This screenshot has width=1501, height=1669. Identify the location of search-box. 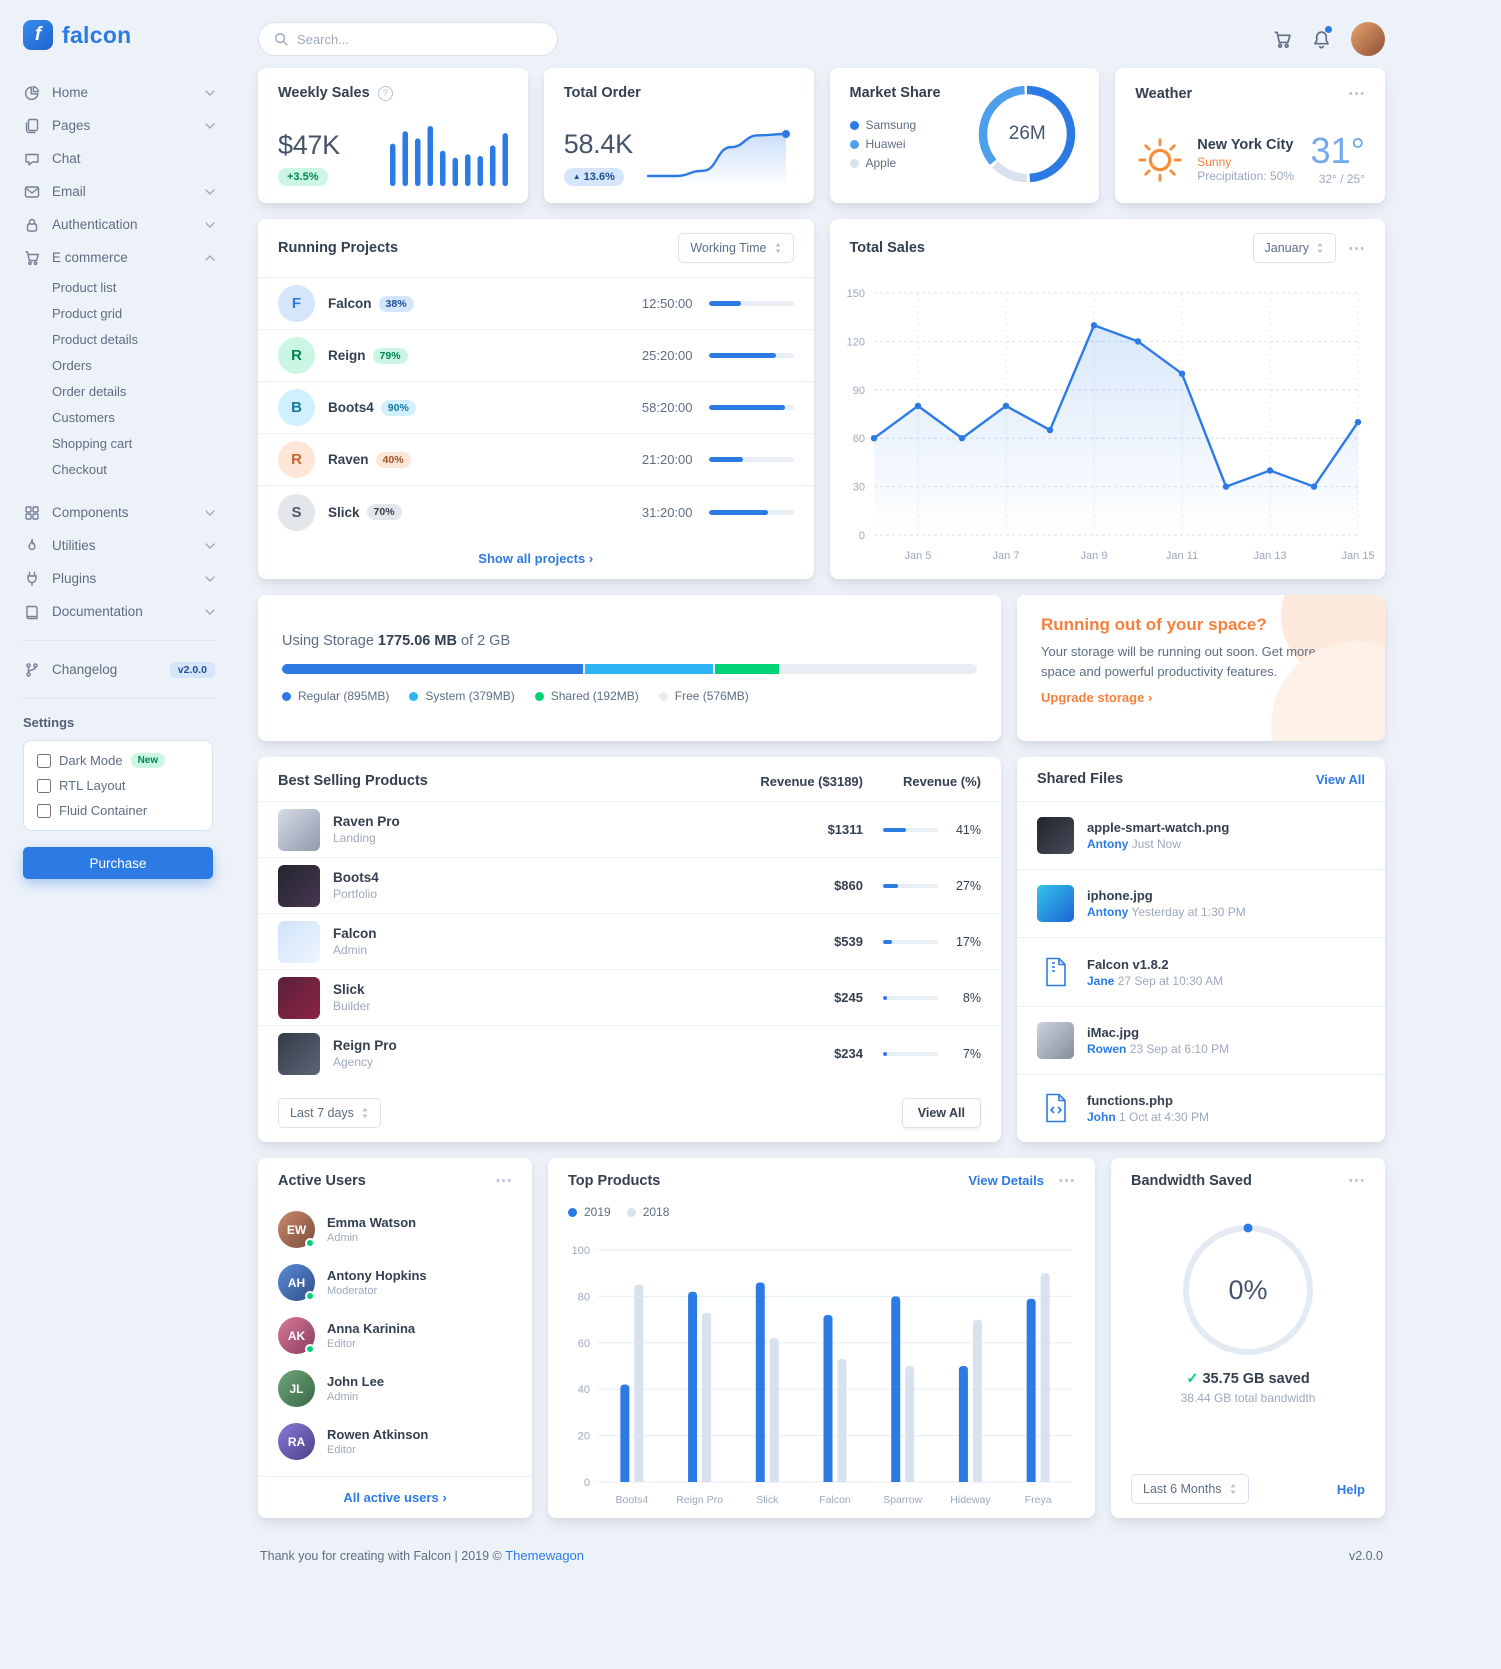
(408, 39).